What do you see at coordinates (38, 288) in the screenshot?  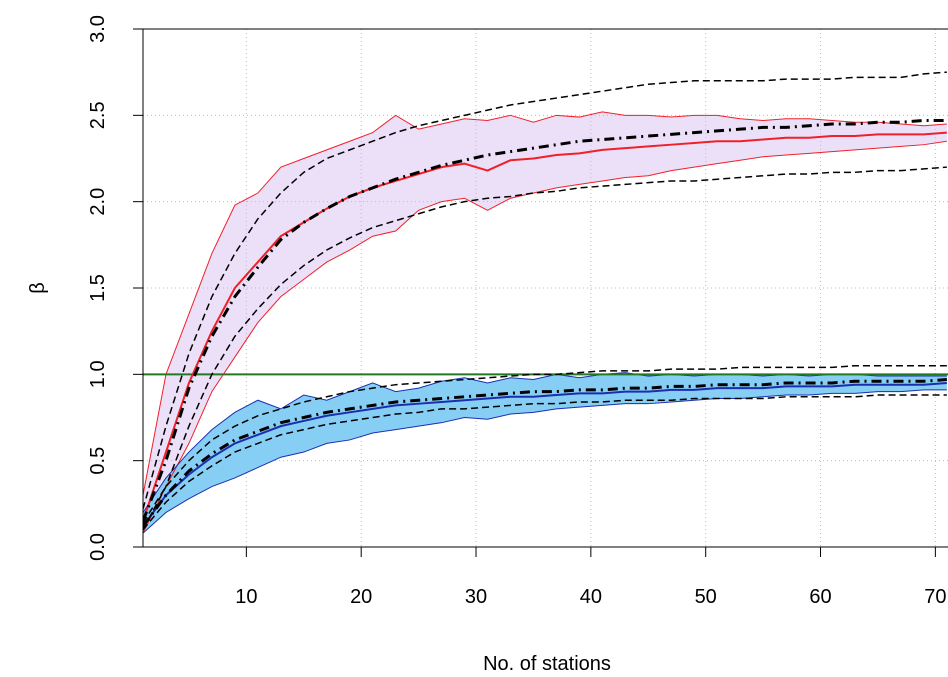 I see `y-axis-label: β` at bounding box center [38, 288].